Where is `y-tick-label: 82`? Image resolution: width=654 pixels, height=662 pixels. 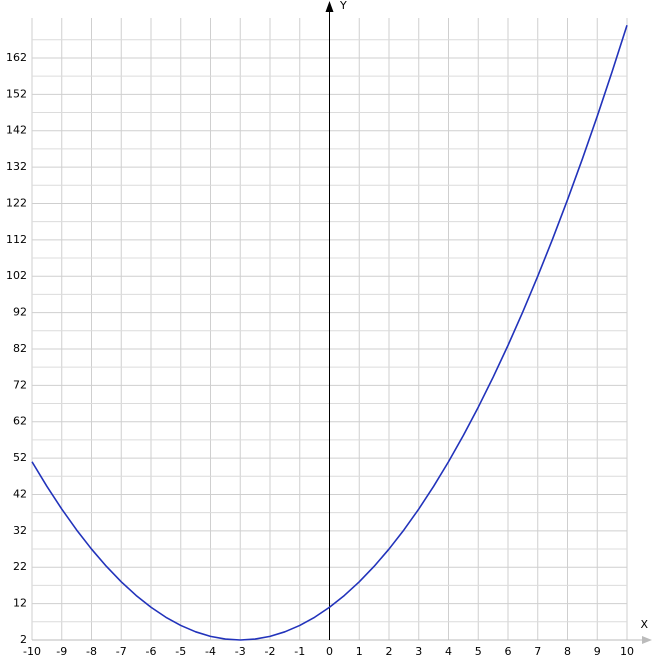 y-tick-label: 82 is located at coordinates (20, 348).